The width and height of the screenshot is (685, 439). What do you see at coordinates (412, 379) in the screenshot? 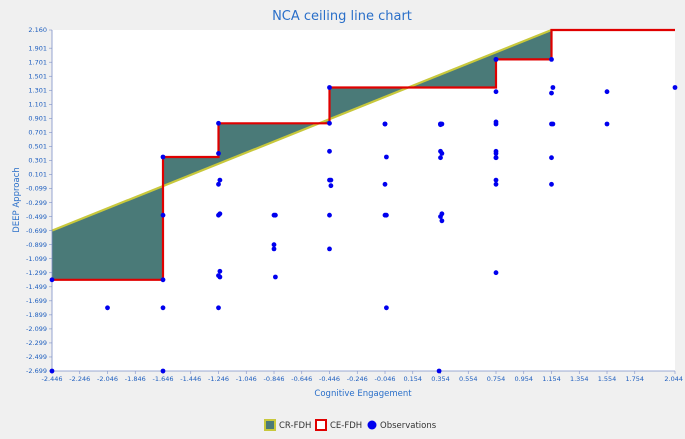
I see `x-tick-label: 0.154` at bounding box center [412, 379].